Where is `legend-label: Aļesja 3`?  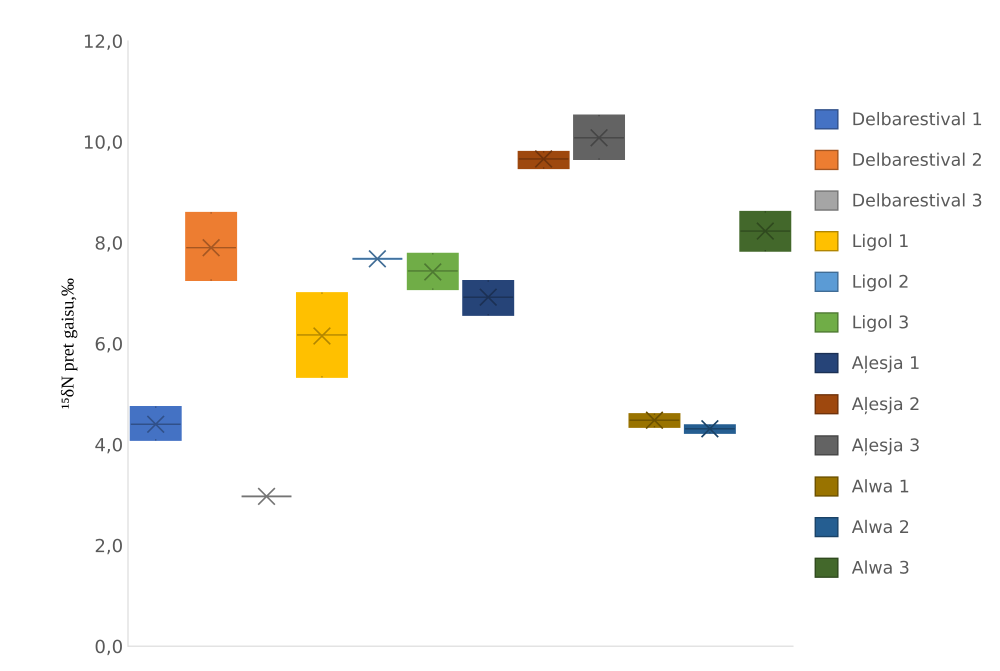 legend-label: Aļesja 3 is located at coordinates (885, 447).